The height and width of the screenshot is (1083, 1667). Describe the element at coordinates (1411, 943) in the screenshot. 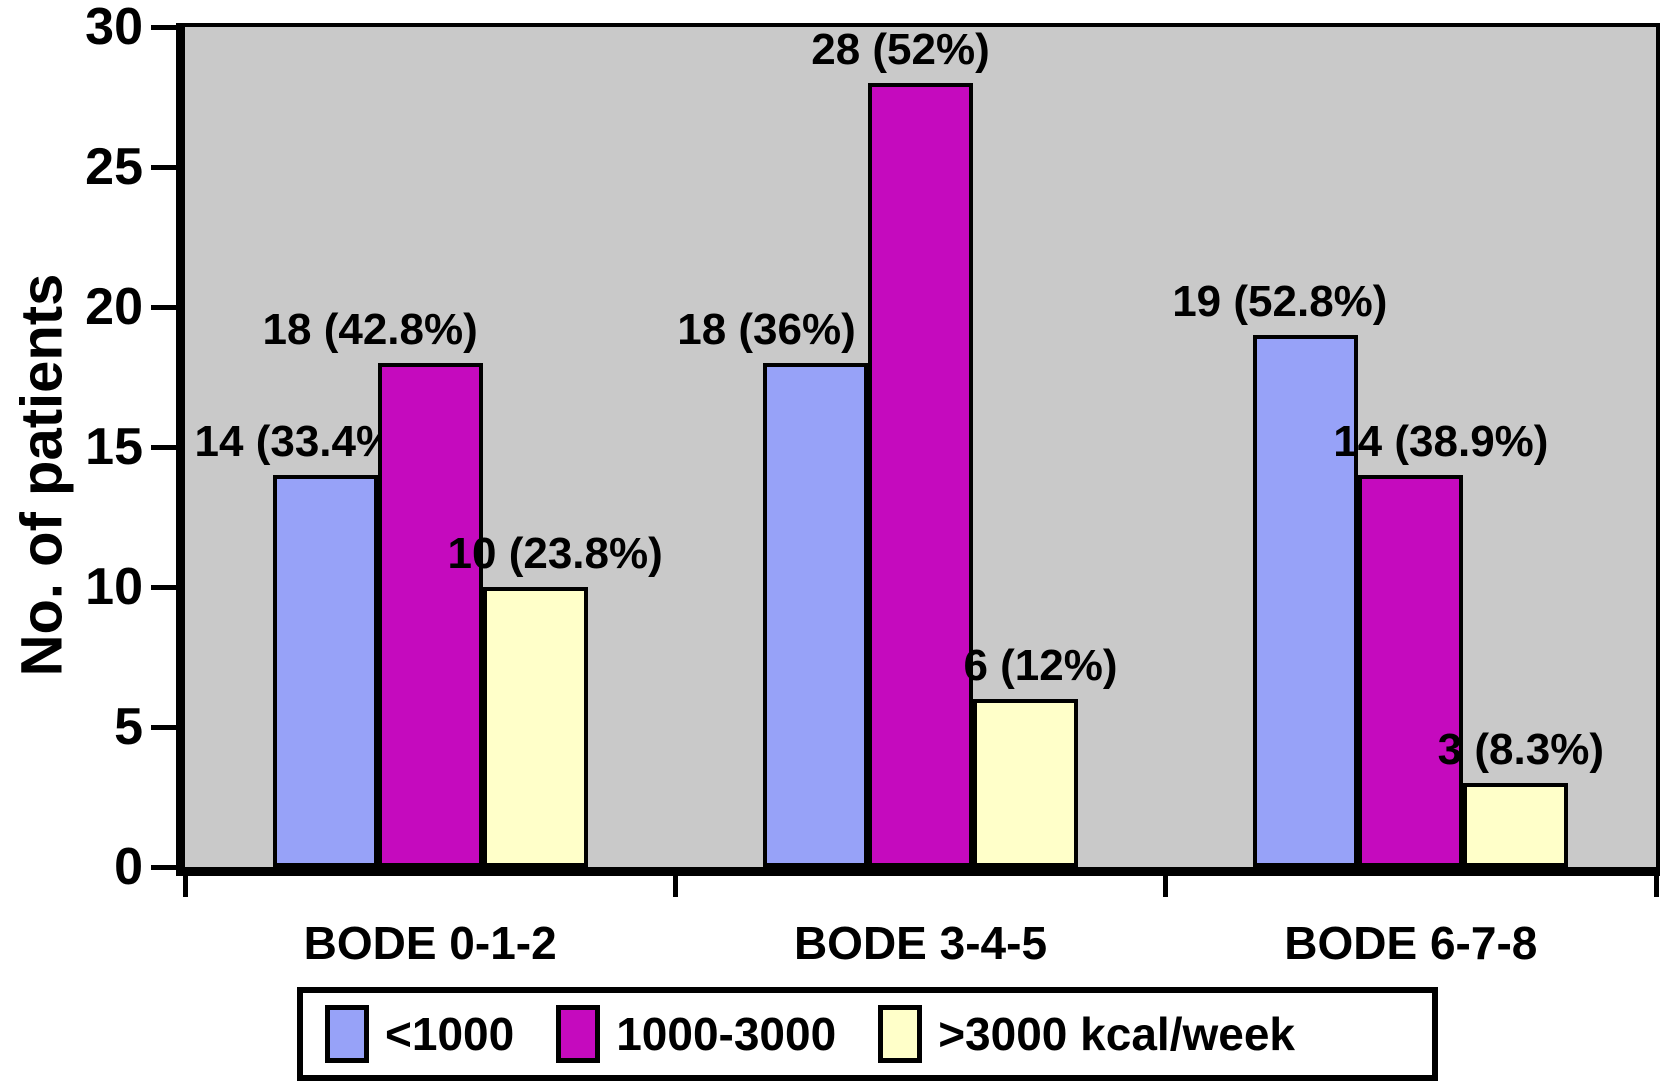

I see `x-axis-category-label: BODE 6-7-8` at that location.